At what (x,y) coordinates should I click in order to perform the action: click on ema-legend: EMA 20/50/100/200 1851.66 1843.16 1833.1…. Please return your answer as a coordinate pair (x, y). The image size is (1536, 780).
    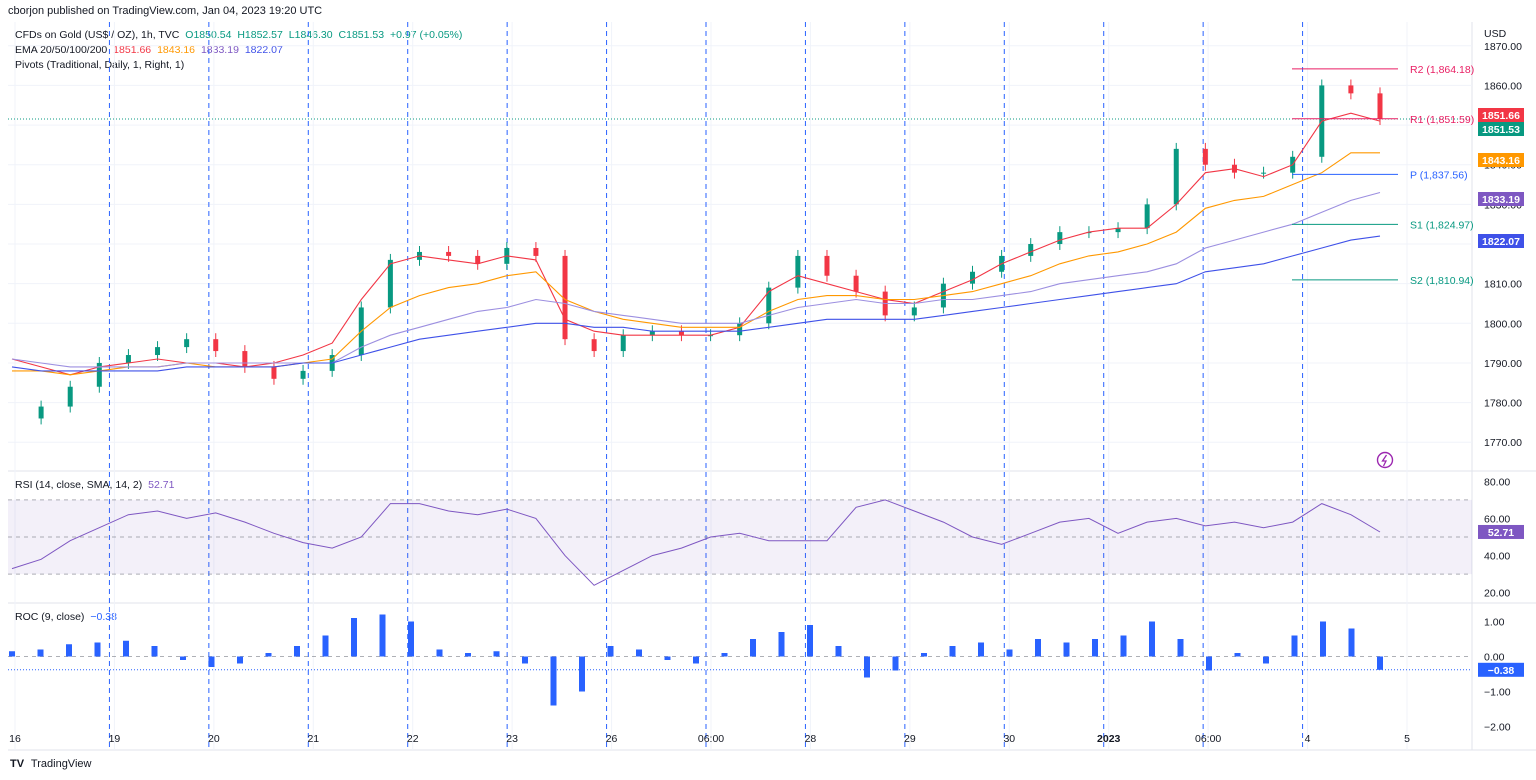
    Looking at the image, I should click on (150, 50).